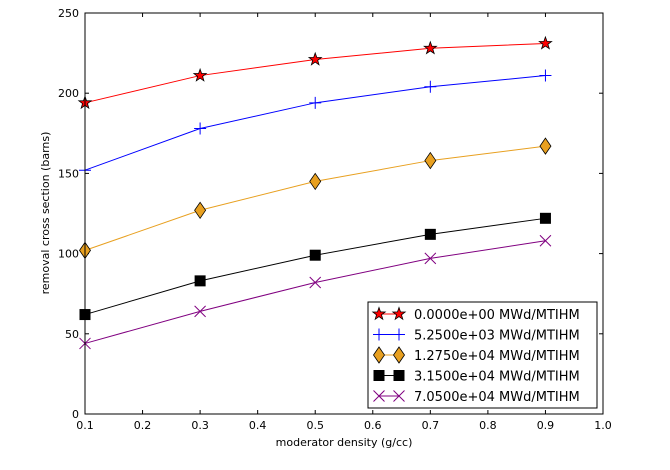 The height and width of the screenshot is (470, 670). I want to click on legend-entry: 1.2750e+04 MWd/MTIHM, so click(476, 355).